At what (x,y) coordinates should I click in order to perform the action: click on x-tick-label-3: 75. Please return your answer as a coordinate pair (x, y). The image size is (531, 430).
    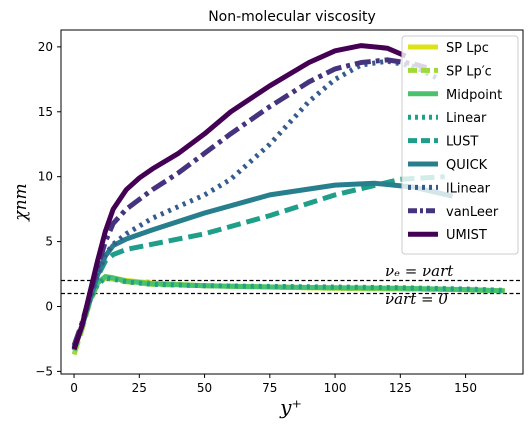
    Looking at the image, I should click on (269, 388).